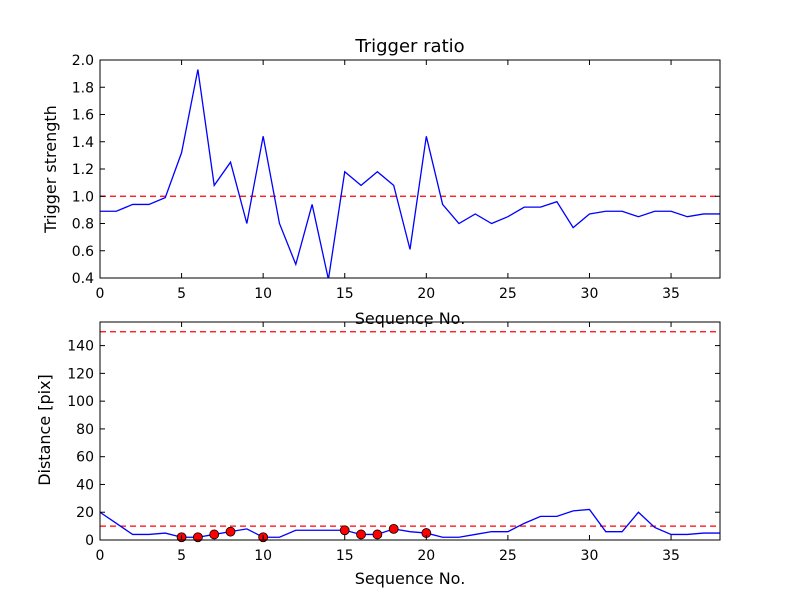 This screenshot has width=800, height=600. Describe the element at coordinates (410, 578) in the screenshot. I see `bottom-x-axis-label: Sequence No.` at that location.